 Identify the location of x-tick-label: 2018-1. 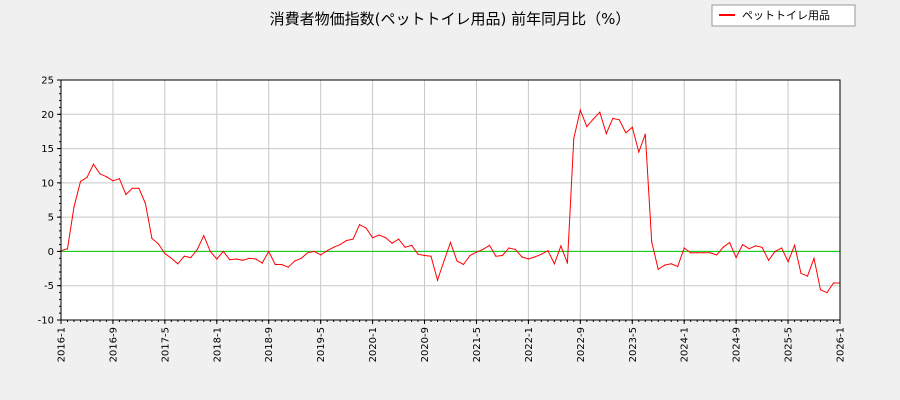
(217, 344).